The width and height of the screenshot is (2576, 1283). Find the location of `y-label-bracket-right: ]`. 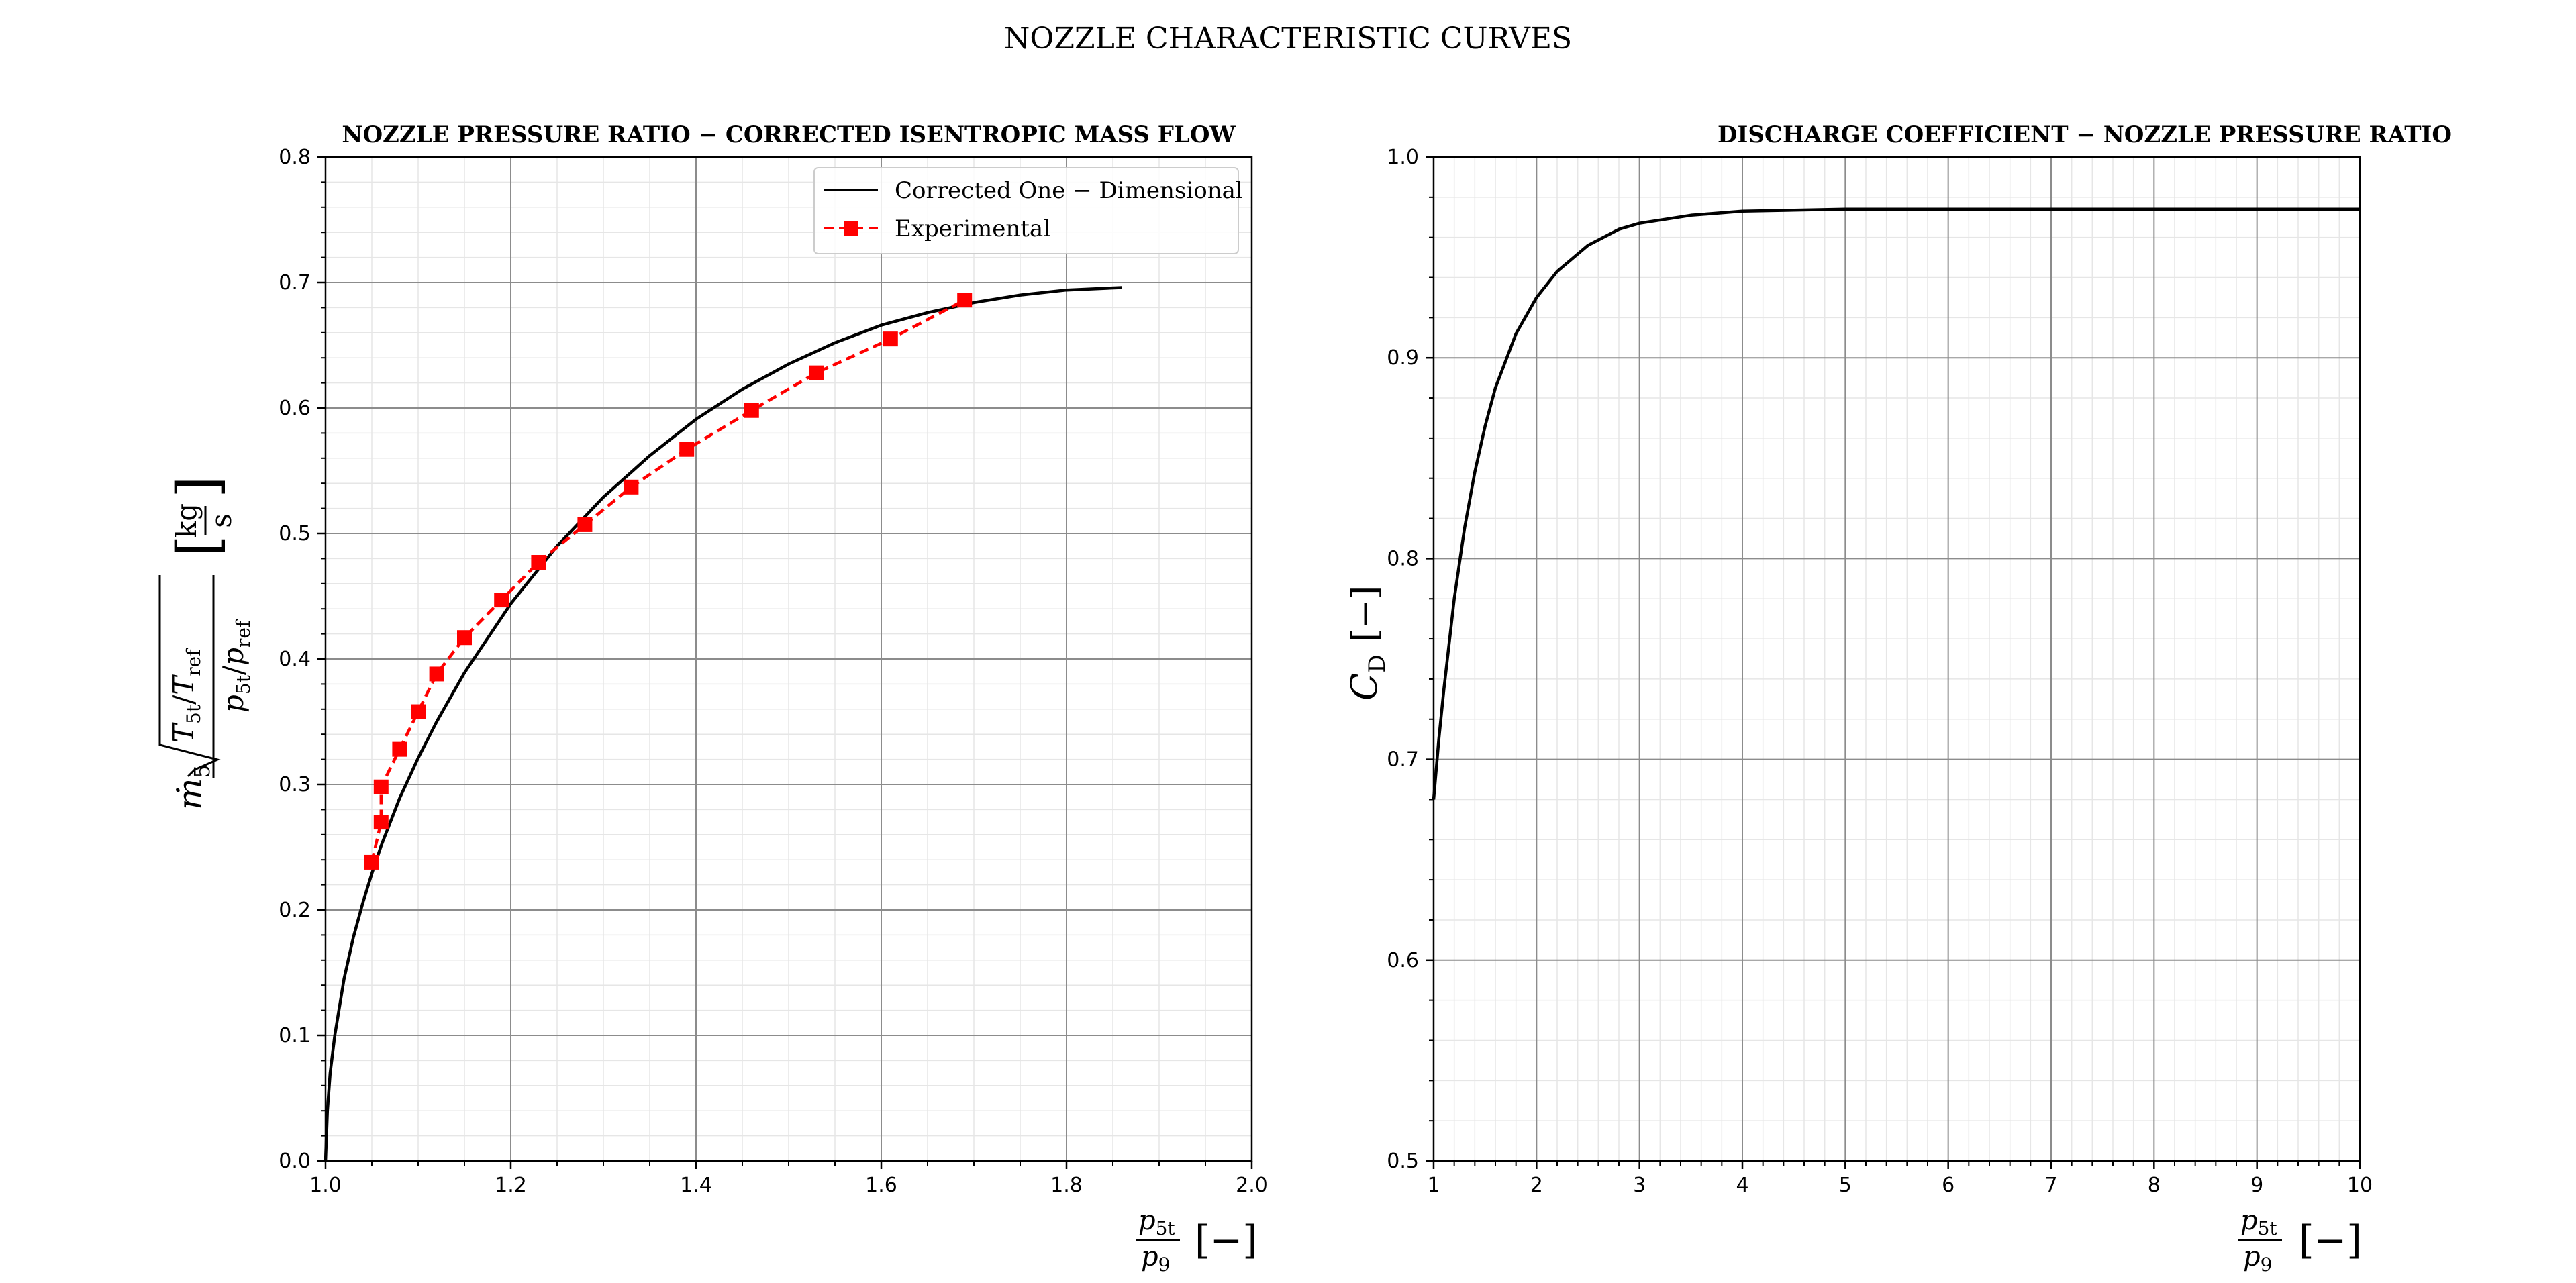

y-label-bracket-right: ] is located at coordinates (198, 487).